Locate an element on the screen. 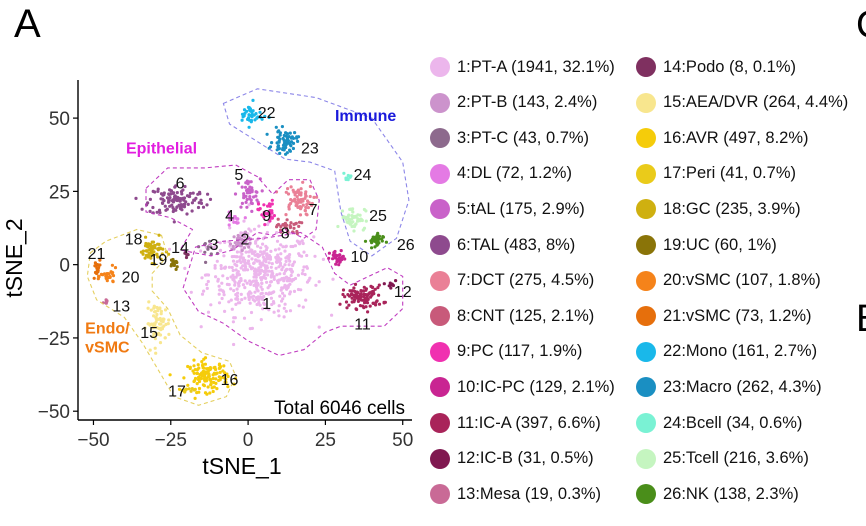 This screenshot has width=866, height=526. cluster-23-points is located at coordinates (283, 140).